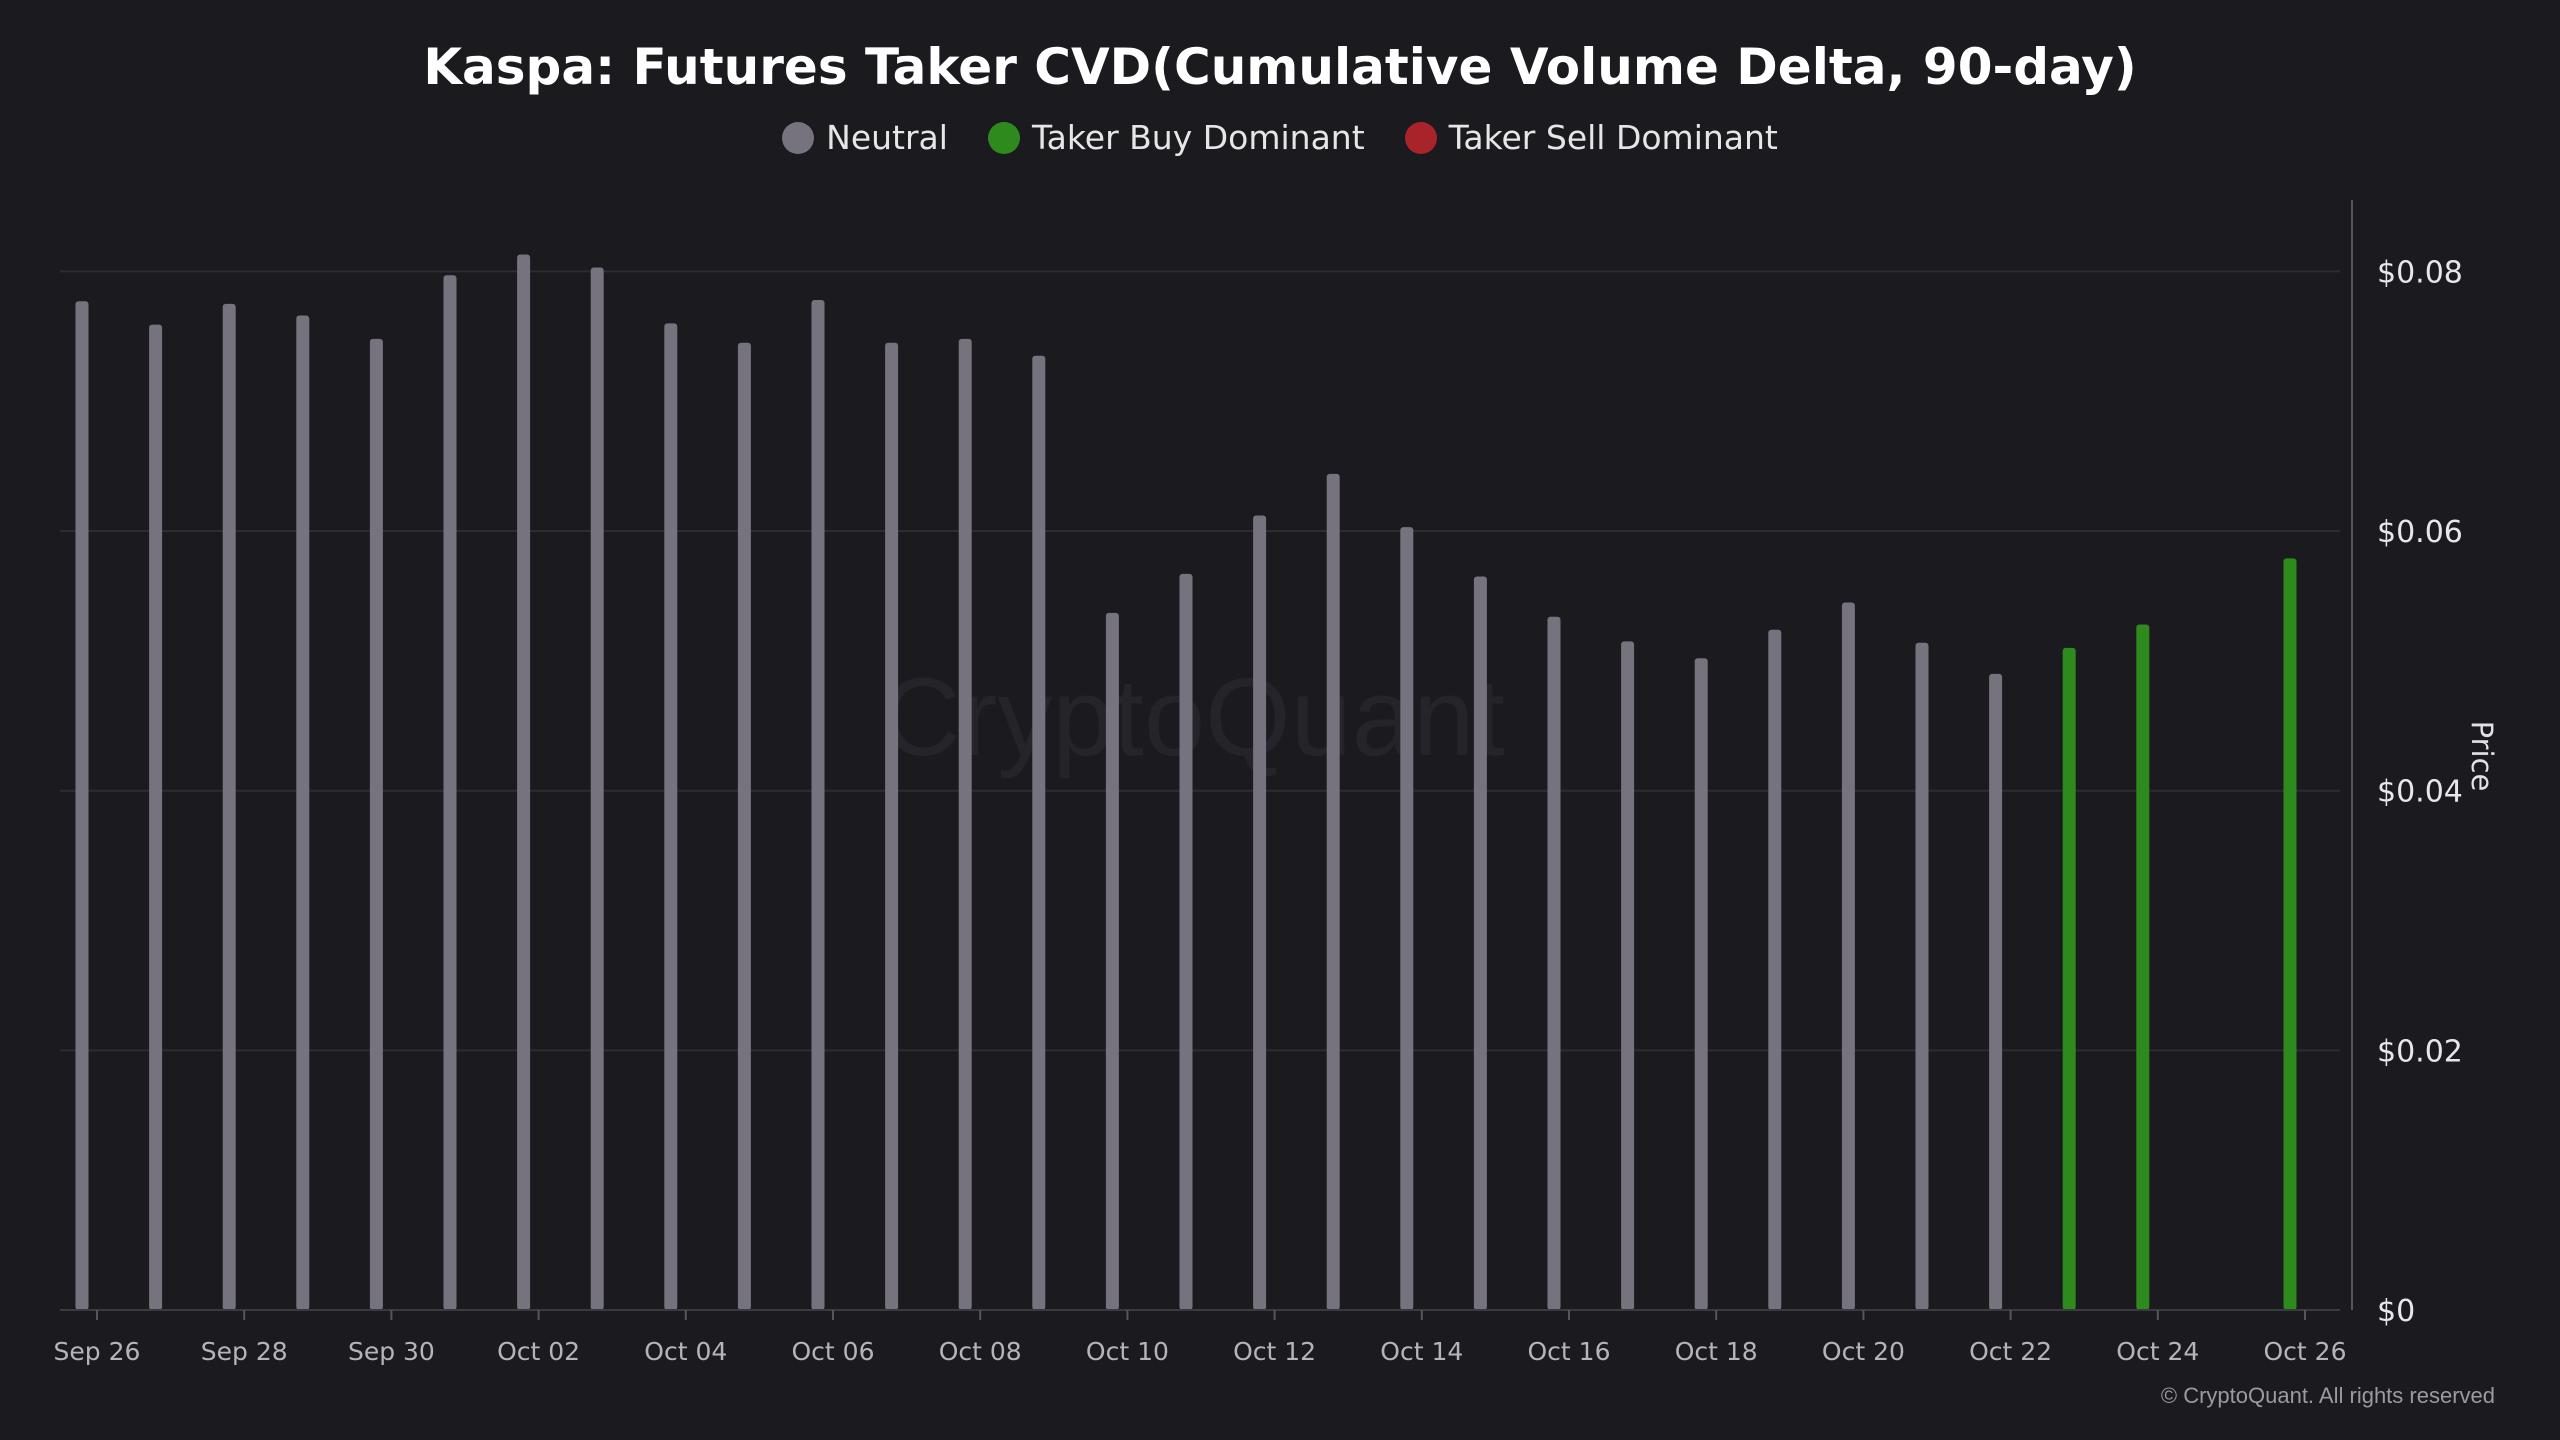 This screenshot has width=2560, height=1440. I want to click on y-tick-label: $0.08, so click(2420, 272).